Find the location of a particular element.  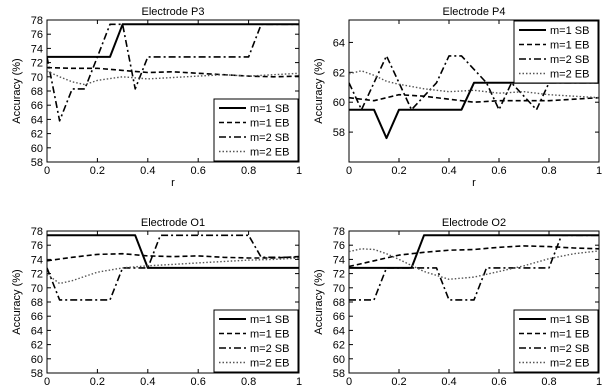

chart-4-ytick-label: 74 is located at coordinates (339, 260).